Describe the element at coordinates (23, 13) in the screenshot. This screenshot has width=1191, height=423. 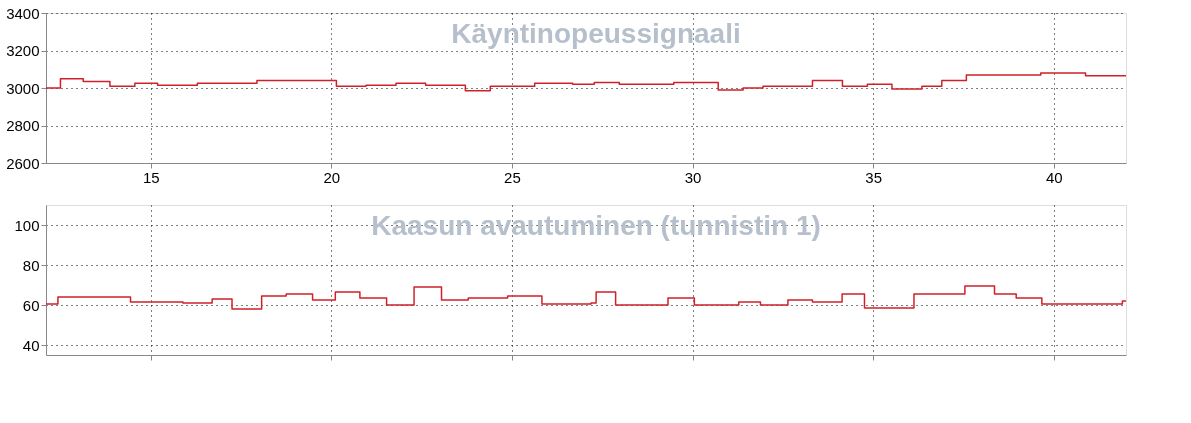
I see `y-tick-label: 3400` at that location.